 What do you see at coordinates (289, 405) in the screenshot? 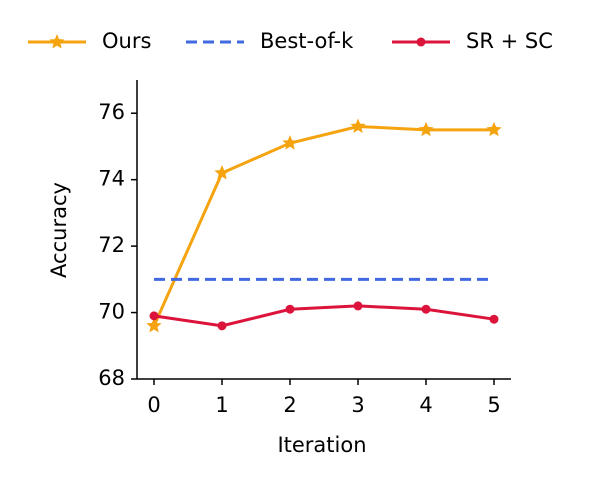
I see `x-tick-label: 2` at bounding box center [289, 405].